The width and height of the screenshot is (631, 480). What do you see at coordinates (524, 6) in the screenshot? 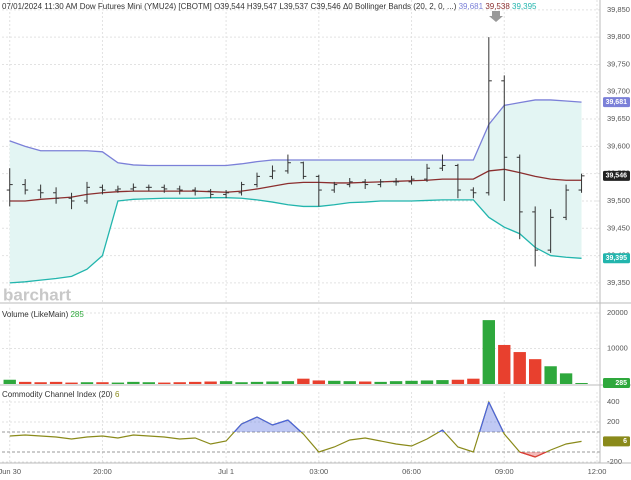
I see `lower-band-value: 39,395` at bounding box center [524, 6].